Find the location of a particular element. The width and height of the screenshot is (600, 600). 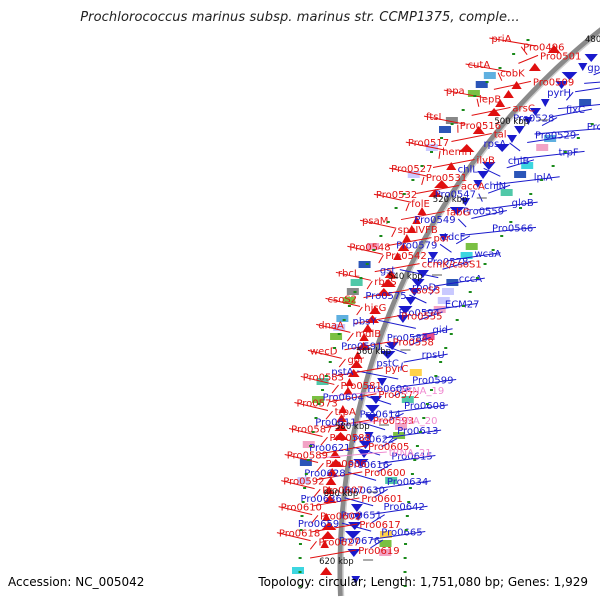

reverse-gene-label: rbcL is located at coordinates (349, 273).